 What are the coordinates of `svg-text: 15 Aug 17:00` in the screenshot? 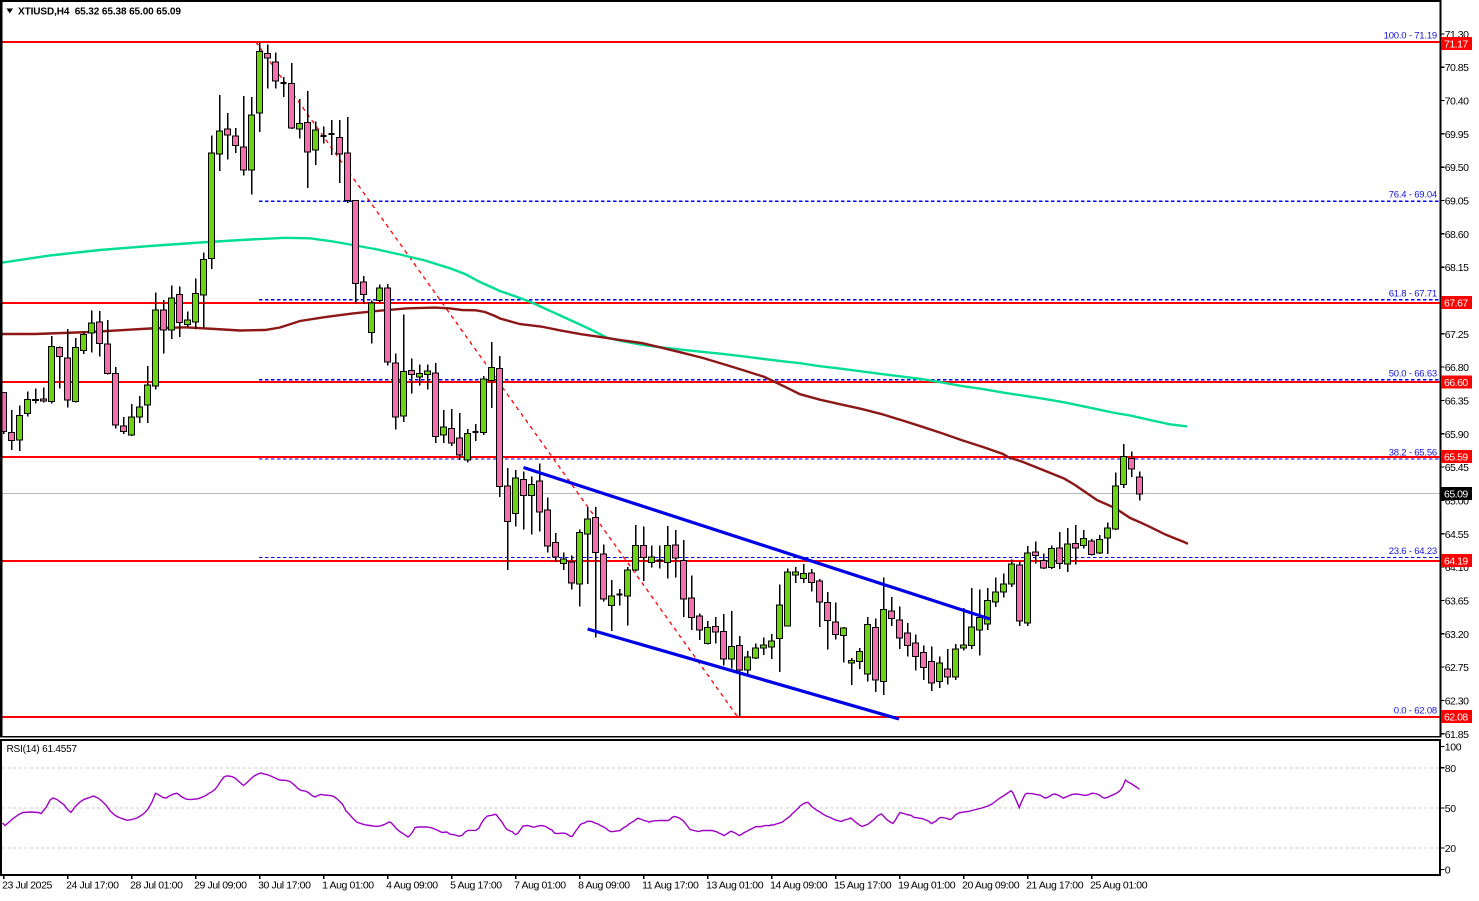 It's located at (863, 886).